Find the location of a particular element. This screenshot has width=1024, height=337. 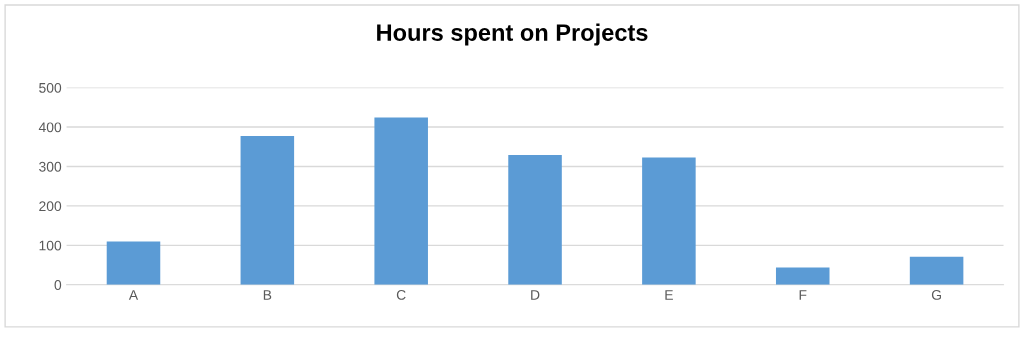

y-tick-label: 300 is located at coordinates (50, 166).